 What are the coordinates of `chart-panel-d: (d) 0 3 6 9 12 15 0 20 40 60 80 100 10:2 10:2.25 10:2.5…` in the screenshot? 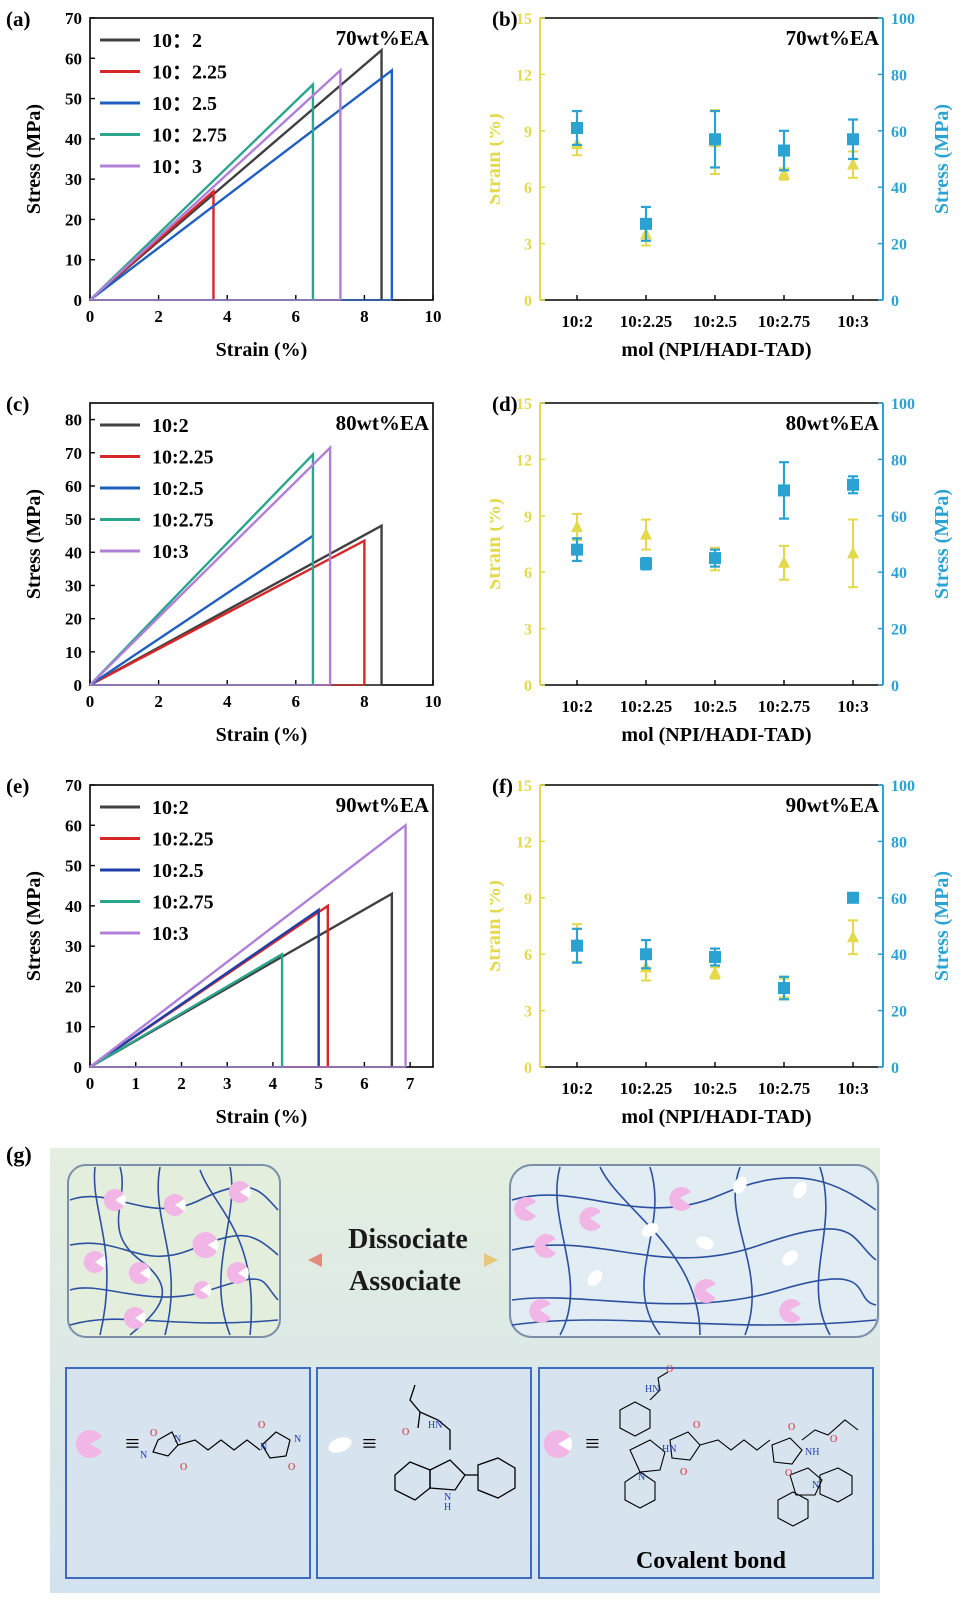 It's located at (731, 572).